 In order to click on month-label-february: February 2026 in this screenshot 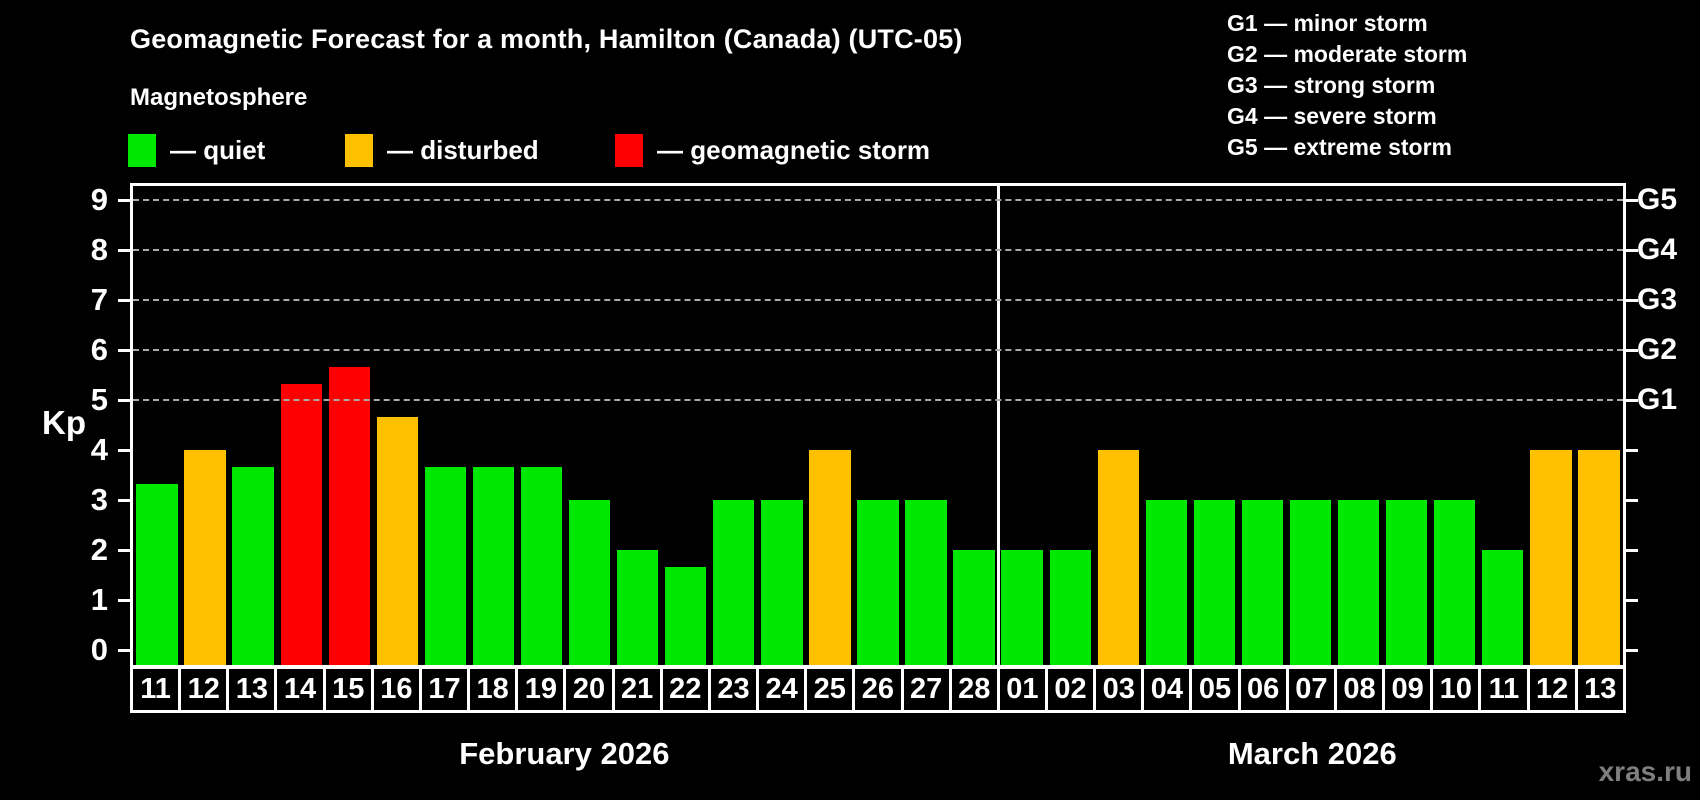, I will do `click(564, 753)`.